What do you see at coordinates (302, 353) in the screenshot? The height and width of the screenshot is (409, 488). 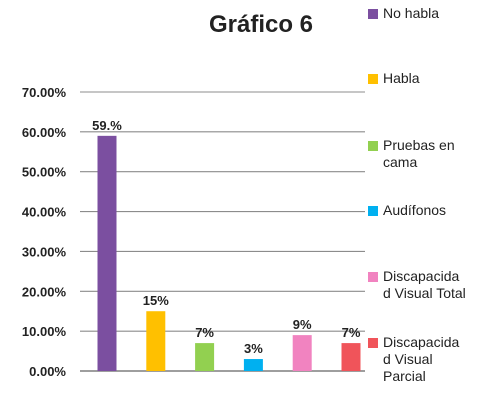 I see `bar-discapacidad-visual-total` at bounding box center [302, 353].